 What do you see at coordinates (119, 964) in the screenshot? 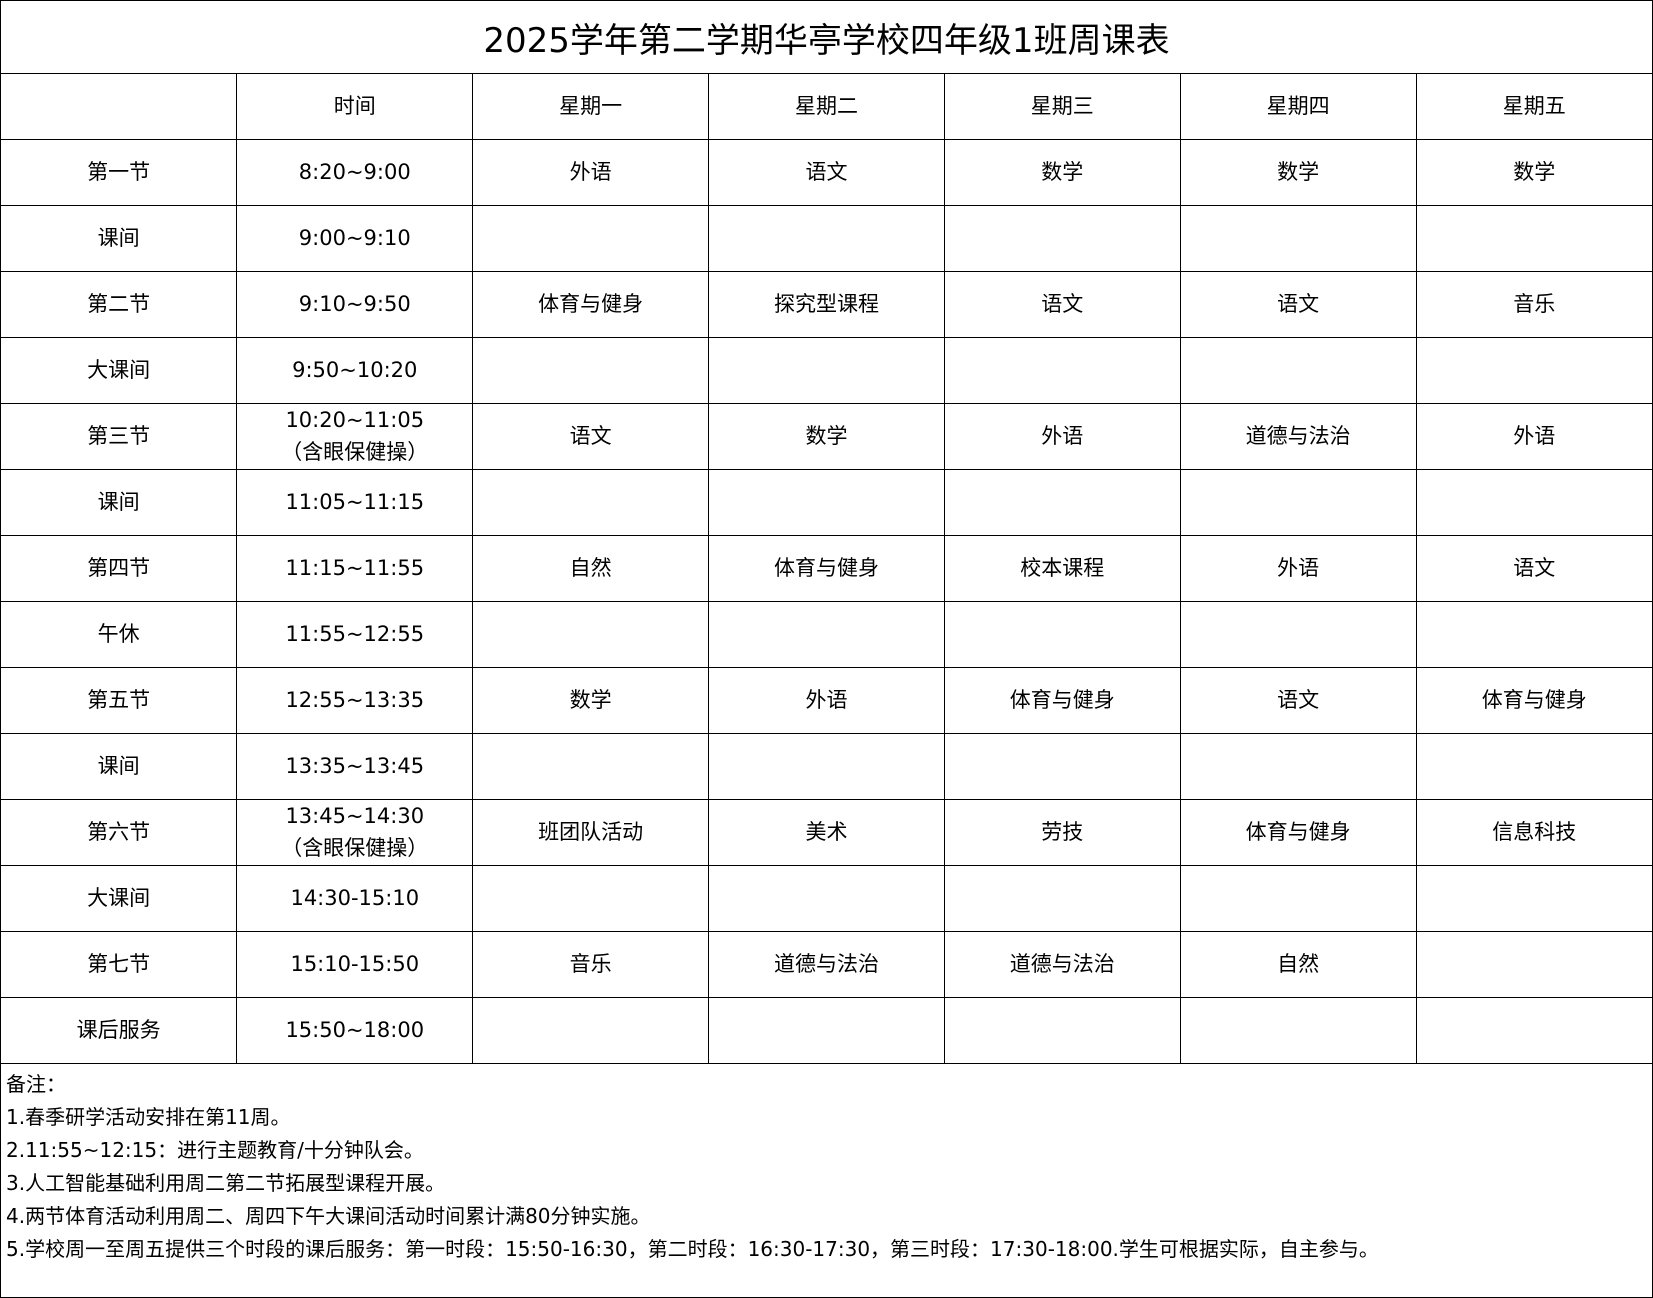
I see `period-cell: 第七节` at bounding box center [119, 964].